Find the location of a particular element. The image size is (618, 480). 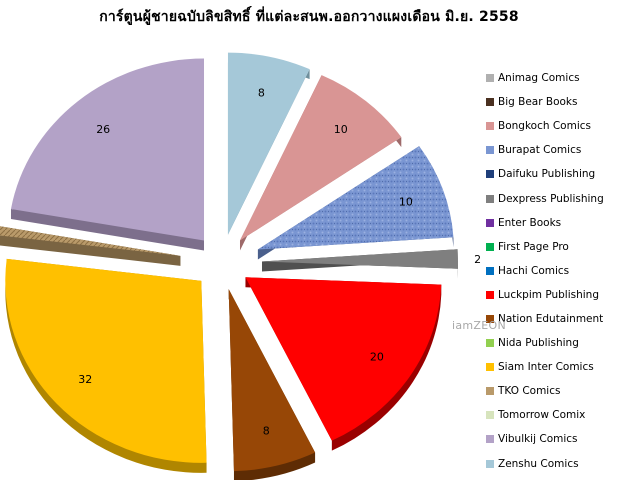

legend-item-bongkoch-comics: Bongkoch Comics is located at coordinates (552, 126).